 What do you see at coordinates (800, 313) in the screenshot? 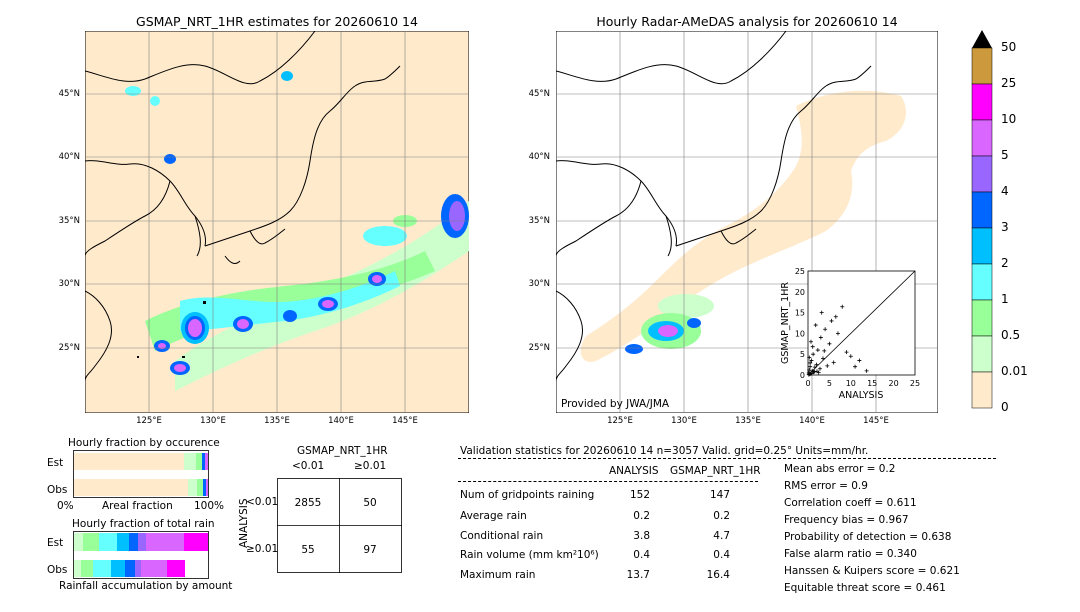
I see `scatter-ytick: 15` at bounding box center [800, 313].